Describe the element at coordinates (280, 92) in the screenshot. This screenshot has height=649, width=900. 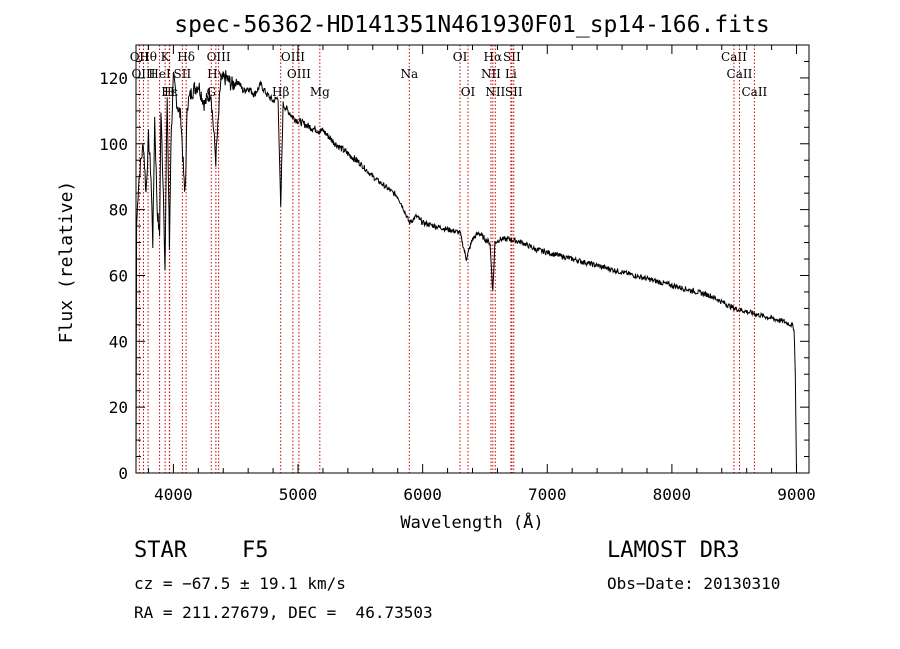
I see `line-marker-label: Hβ` at that location.